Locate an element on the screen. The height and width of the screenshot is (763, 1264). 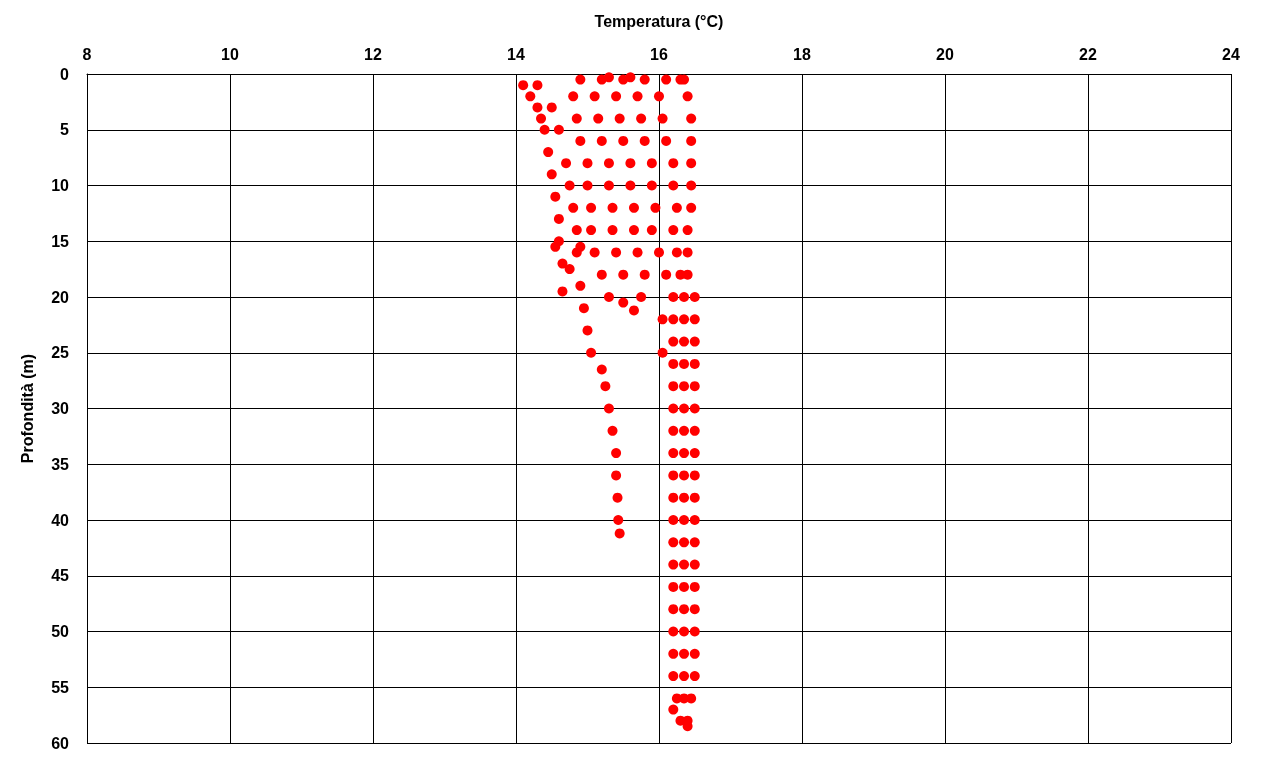
x-tick-label: 14 is located at coordinates (516, 54).